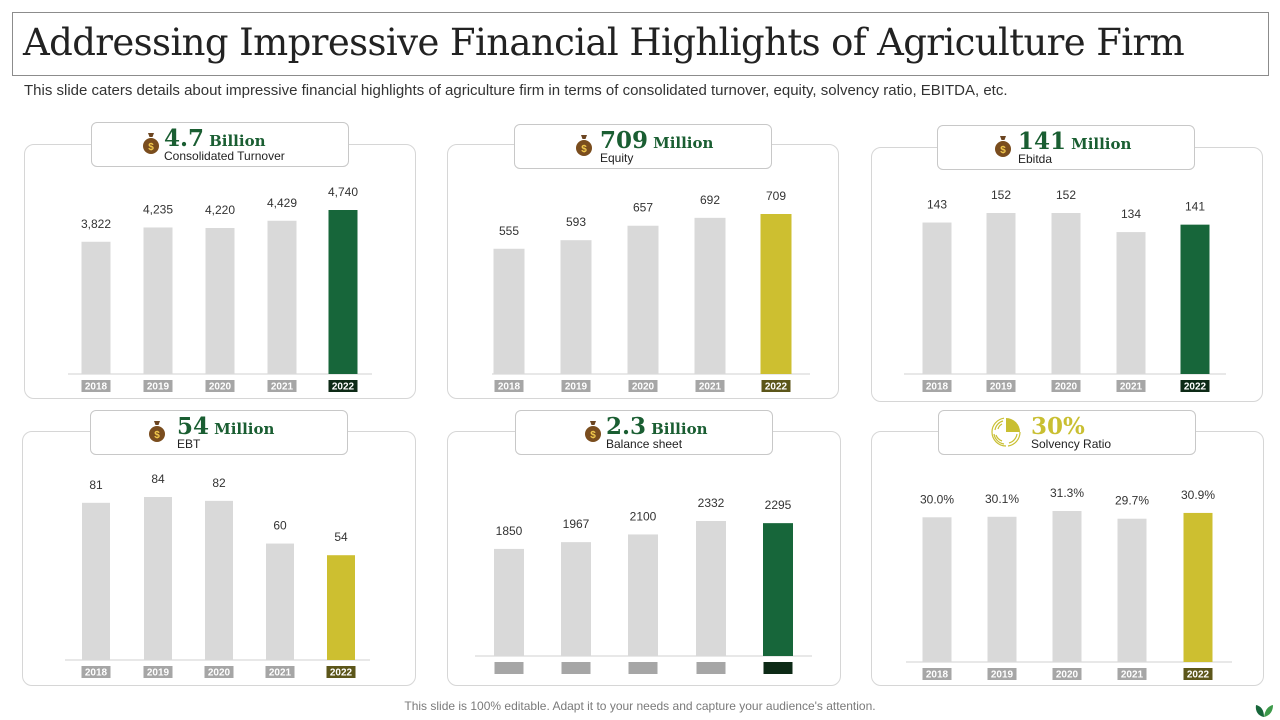 This screenshot has width=1280, height=720. I want to click on leaf-logo-icon, so click(1264, 711).